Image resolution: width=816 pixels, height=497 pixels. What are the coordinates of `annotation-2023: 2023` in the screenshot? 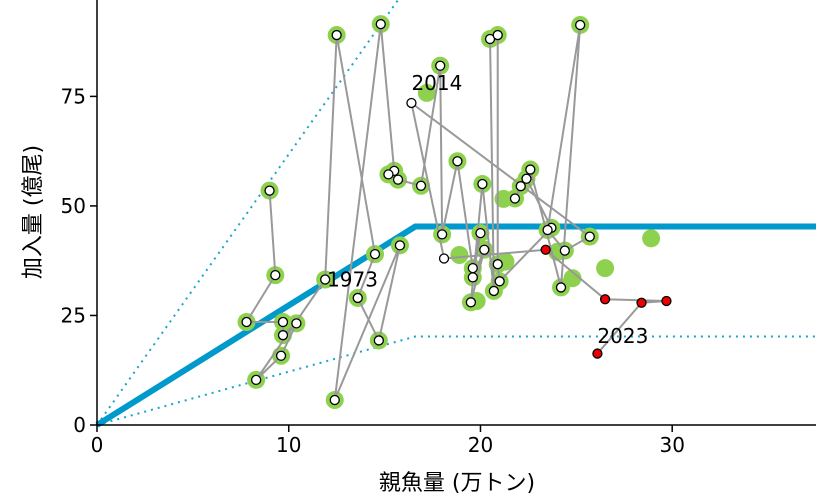 It's located at (622, 336).